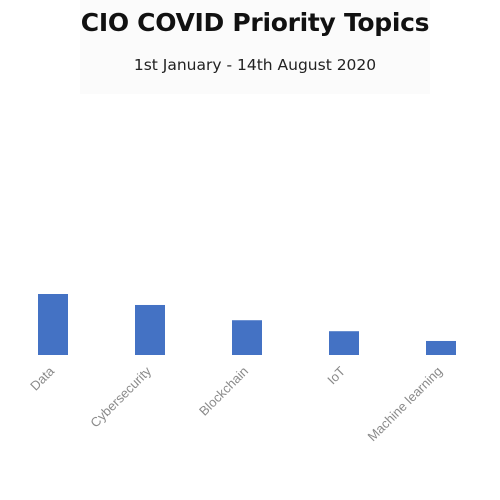 The height and width of the screenshot is (500, 500). What do you see at coordinates (336, 375) in the screenshot?
I see `category-label-iot: IoT` at bounding box center [336, 375].